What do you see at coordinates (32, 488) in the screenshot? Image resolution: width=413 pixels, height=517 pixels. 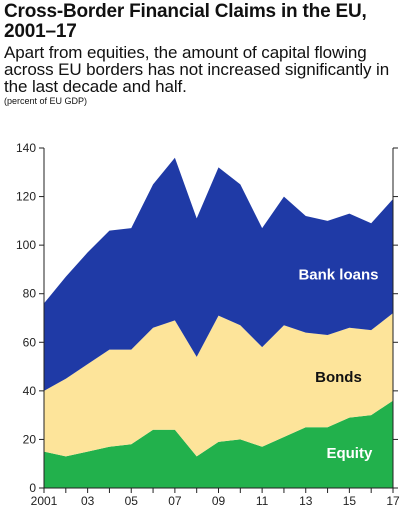 I see `y-tick-label: 0` at bounding box center [32, 488].